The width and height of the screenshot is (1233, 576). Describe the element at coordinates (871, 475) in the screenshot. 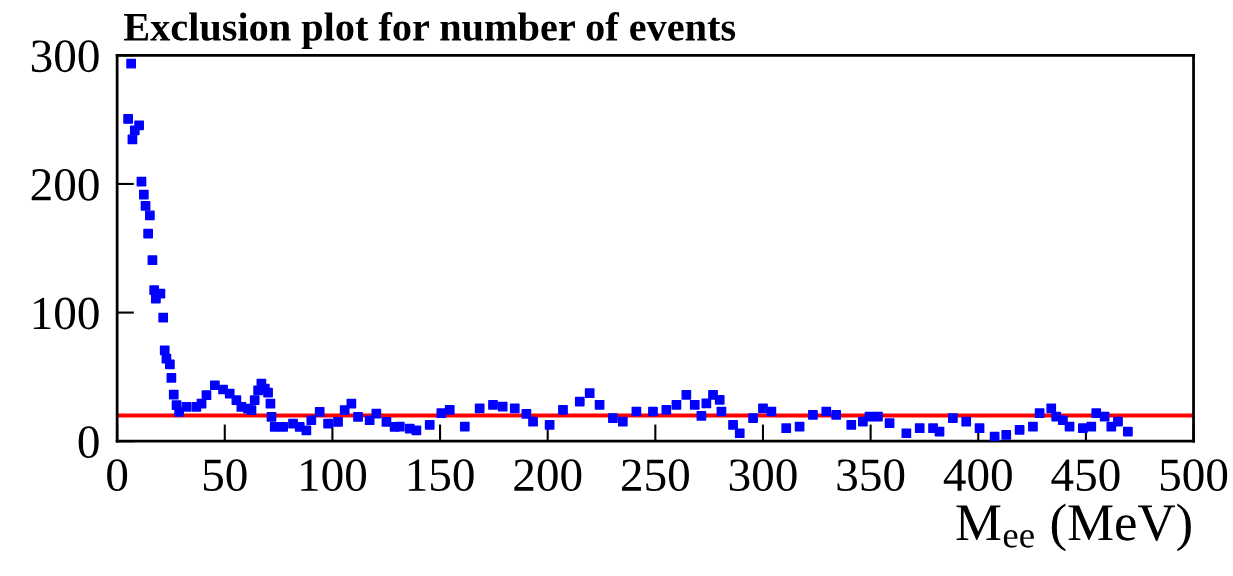

I see `x-tick-label: 350` at that location.